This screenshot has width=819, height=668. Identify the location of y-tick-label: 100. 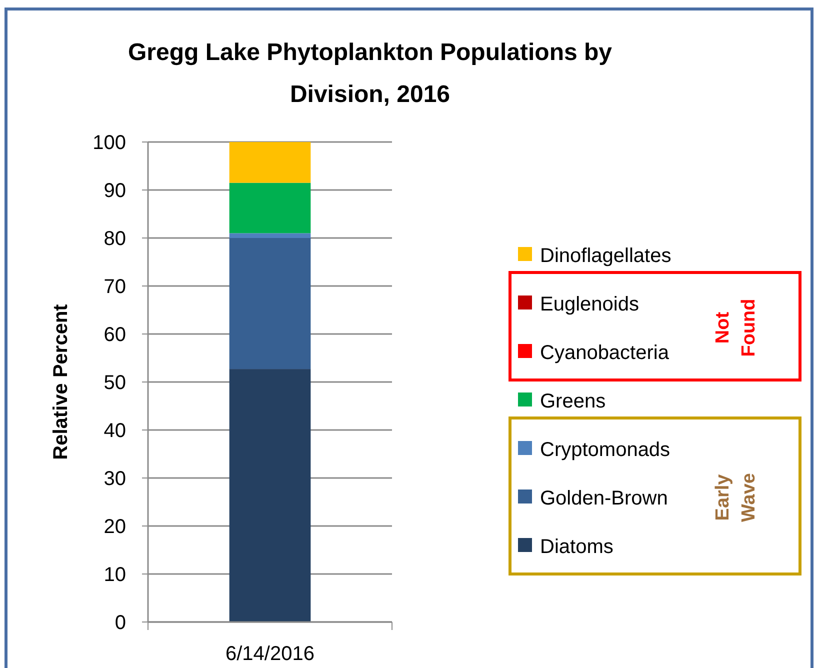
(109, 143).